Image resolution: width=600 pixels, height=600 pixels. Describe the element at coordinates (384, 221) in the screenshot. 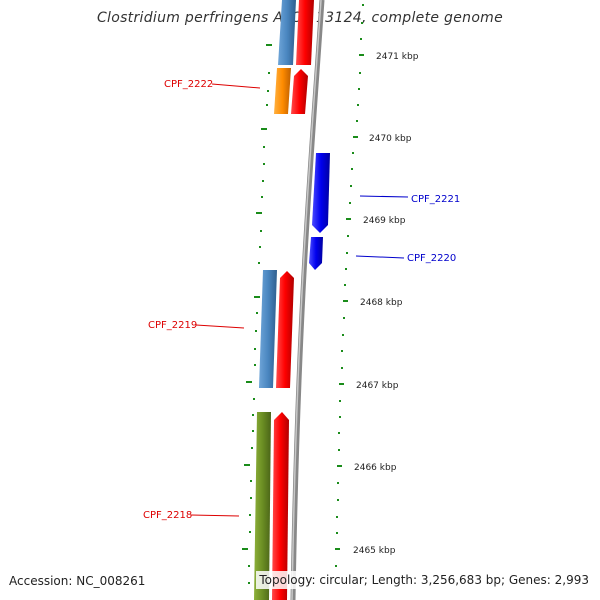

I see `scale-label: 2469 kbp` at that location.